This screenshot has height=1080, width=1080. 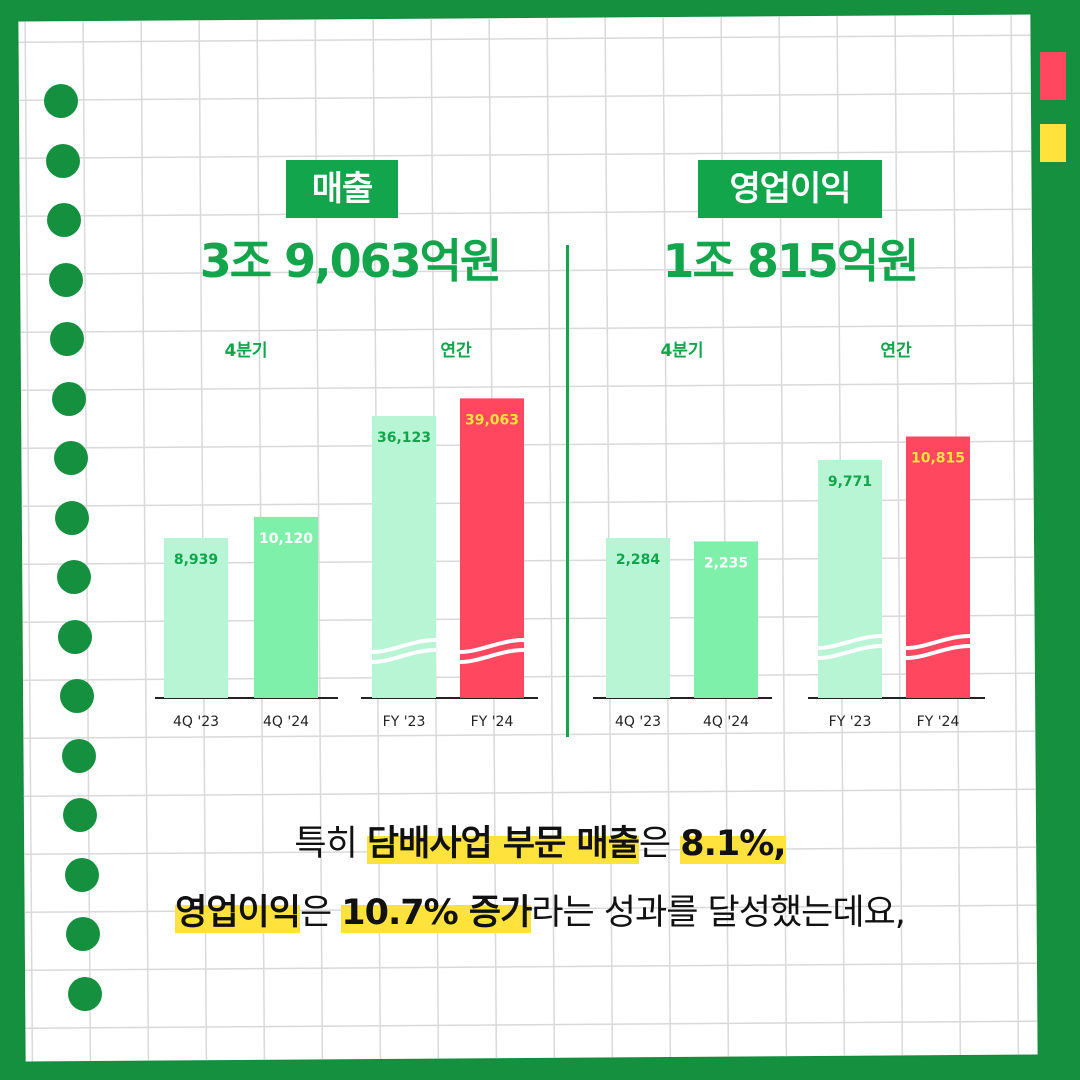 What do you see at coordinates (850, 482) in the screenshot?
I see `data-label: 9,771` at bounding box center [850, 482].